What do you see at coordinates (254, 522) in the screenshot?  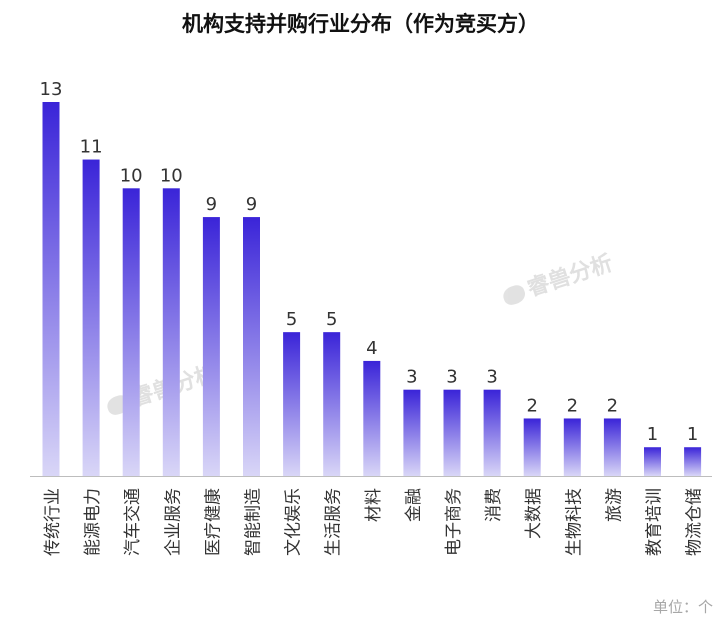 I see `category-label: 智能制造` at bounding box center [254, 522].